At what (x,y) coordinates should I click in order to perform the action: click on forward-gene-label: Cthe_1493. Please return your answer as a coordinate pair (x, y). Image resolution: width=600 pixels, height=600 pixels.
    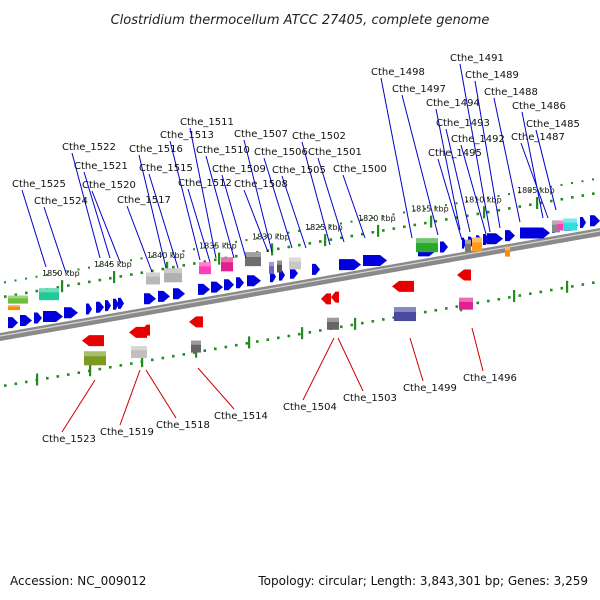
    Looking at the image, I should click on (463, 123).